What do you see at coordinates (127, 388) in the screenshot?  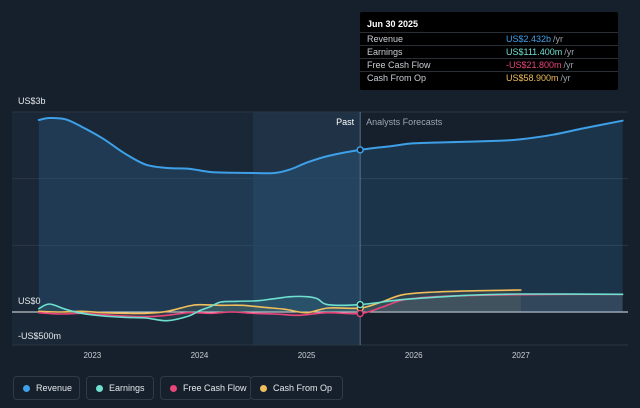 I see `legend-label: Earnings` at bounding box center [127, 388].